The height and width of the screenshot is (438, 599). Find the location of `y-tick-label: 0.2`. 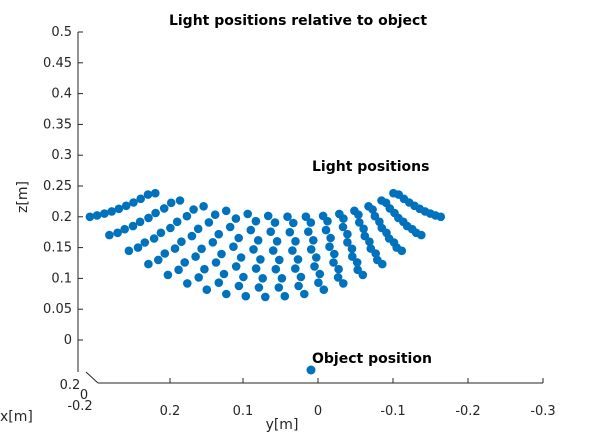

y-tick-label: 0.2 is located at coordinates (170, 411).